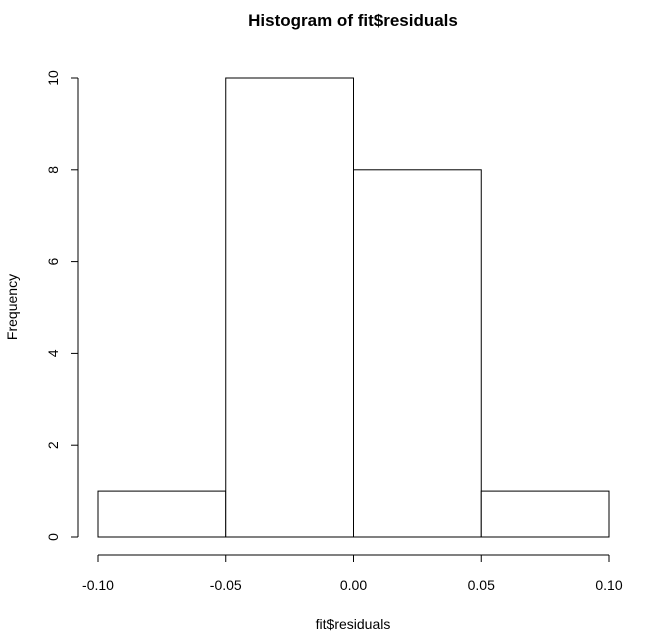 This screenshot has height=637, width=647. I want to click on chart-title: Histogram of fit$residuals, so click(353, 20).